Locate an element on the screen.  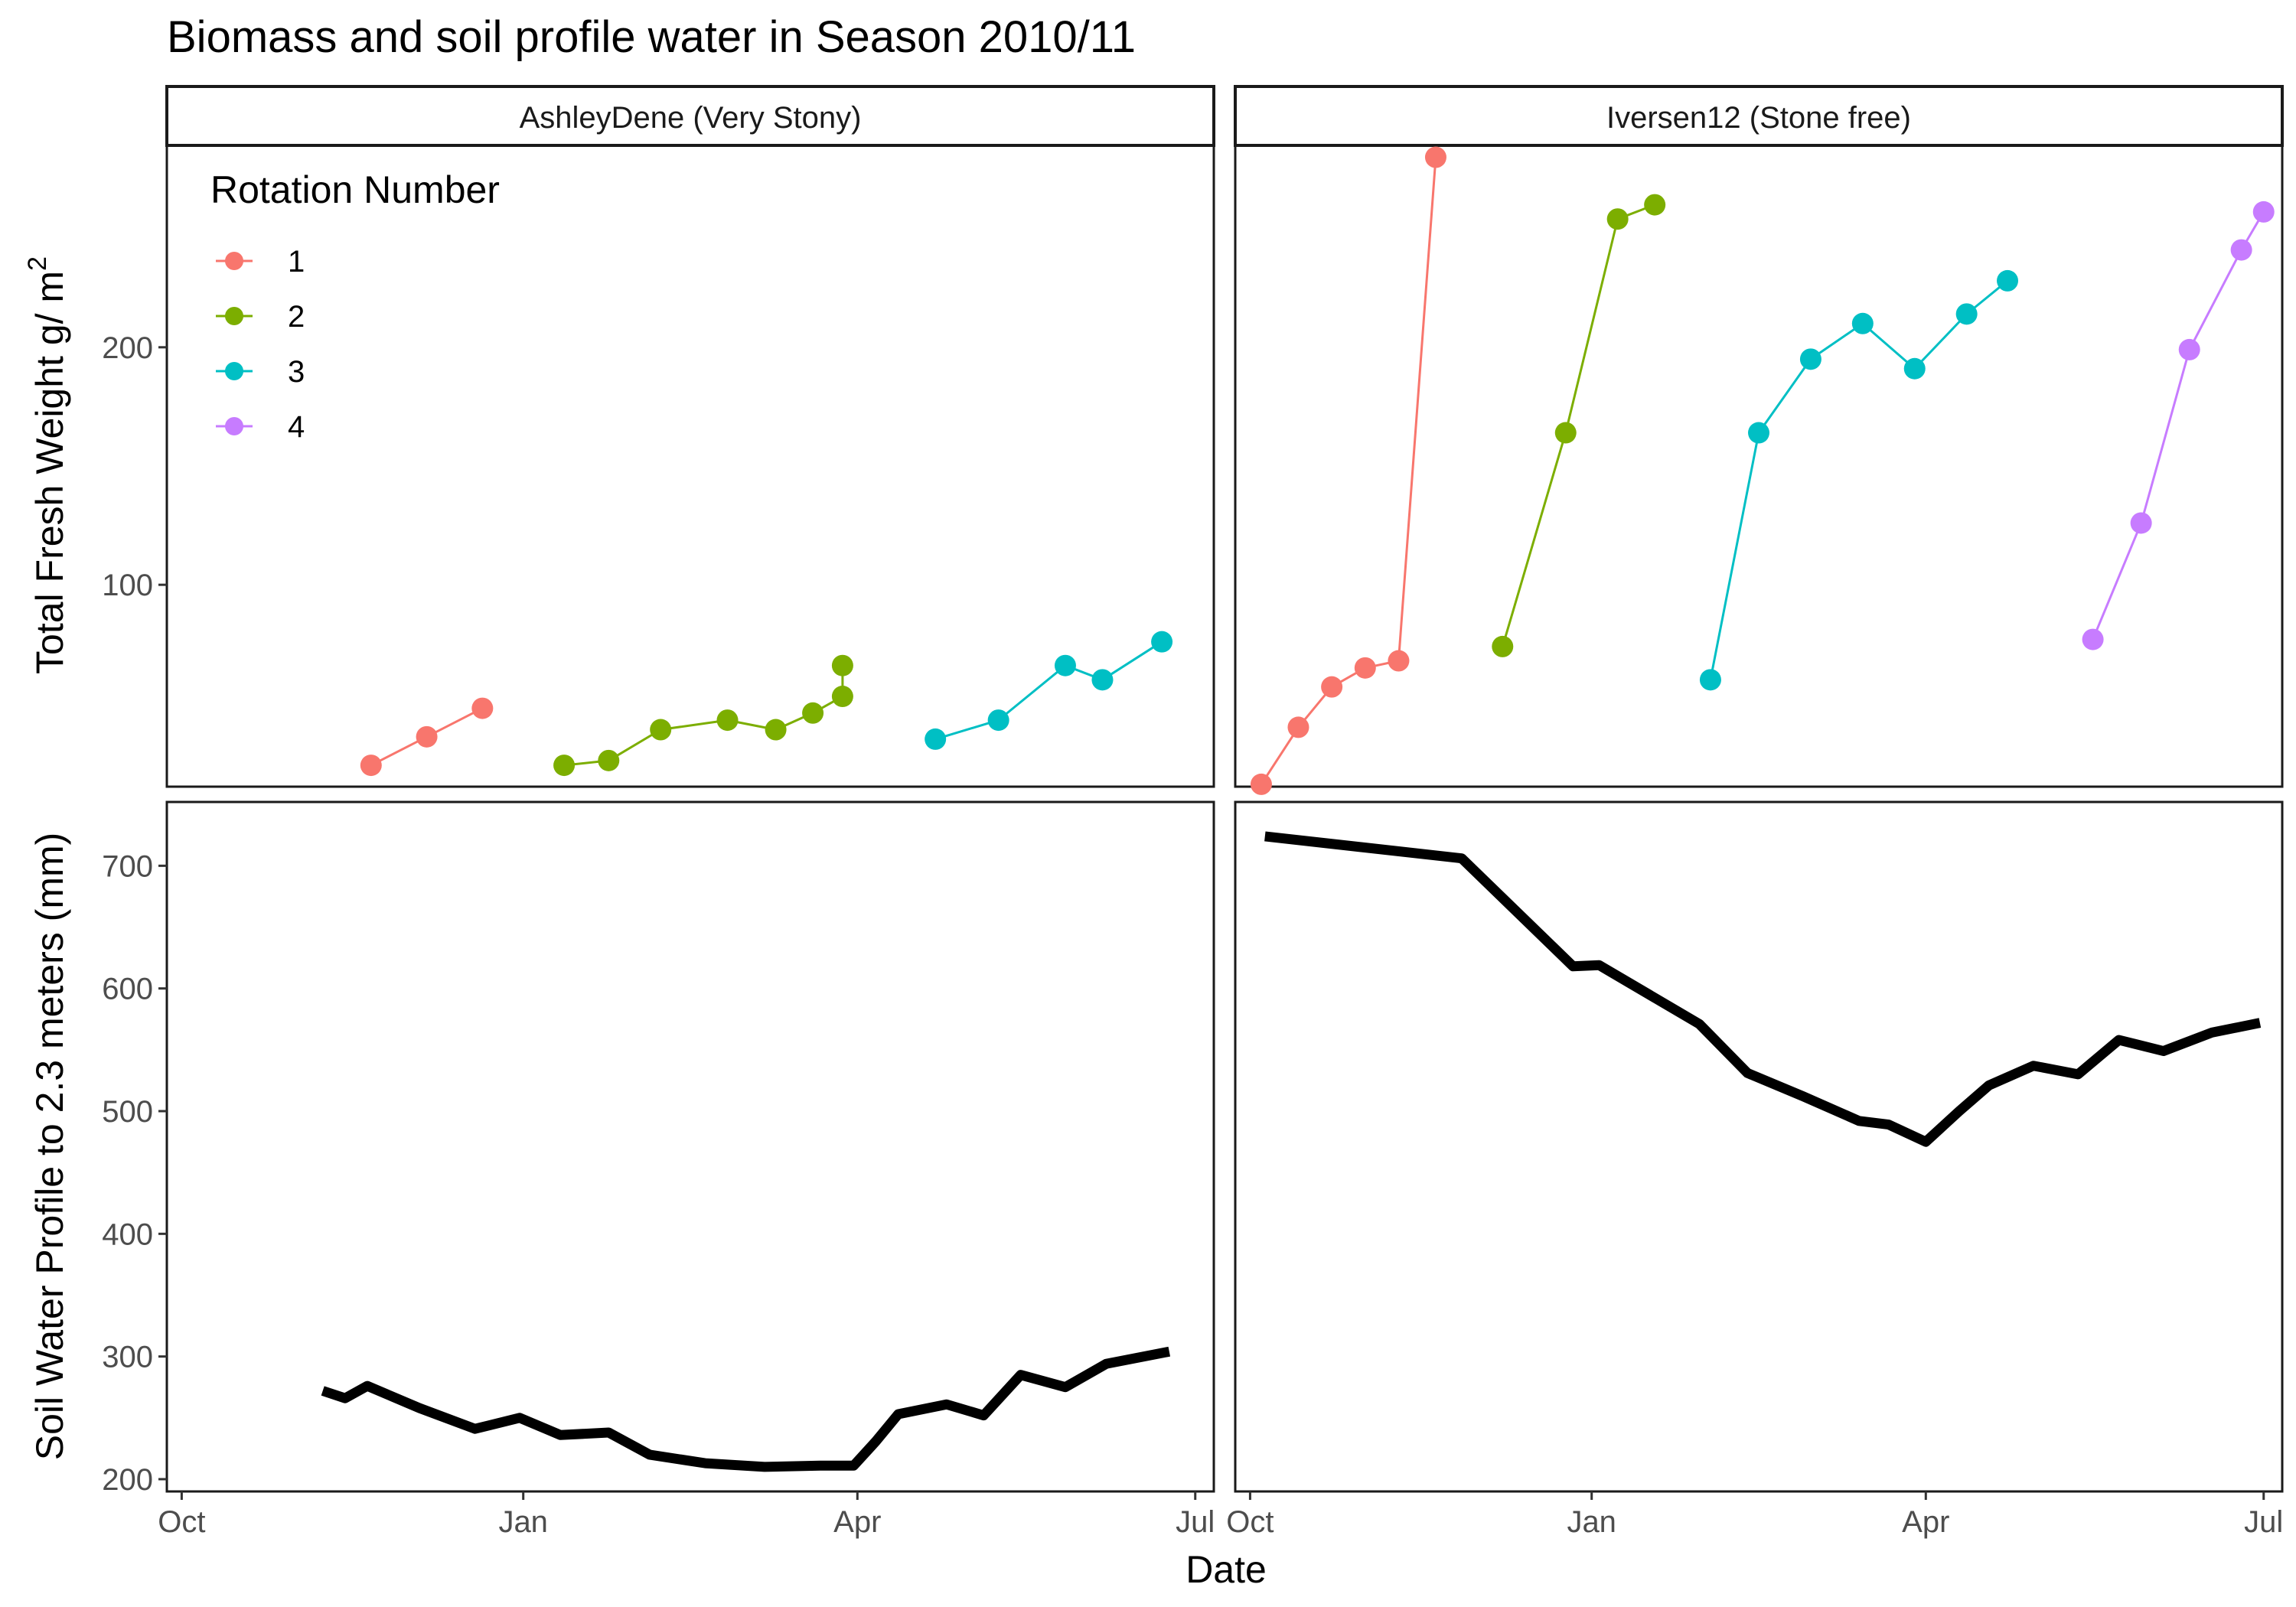
y-axis-title-biomass-superscript: 2 is located at coordinates (37, 263).